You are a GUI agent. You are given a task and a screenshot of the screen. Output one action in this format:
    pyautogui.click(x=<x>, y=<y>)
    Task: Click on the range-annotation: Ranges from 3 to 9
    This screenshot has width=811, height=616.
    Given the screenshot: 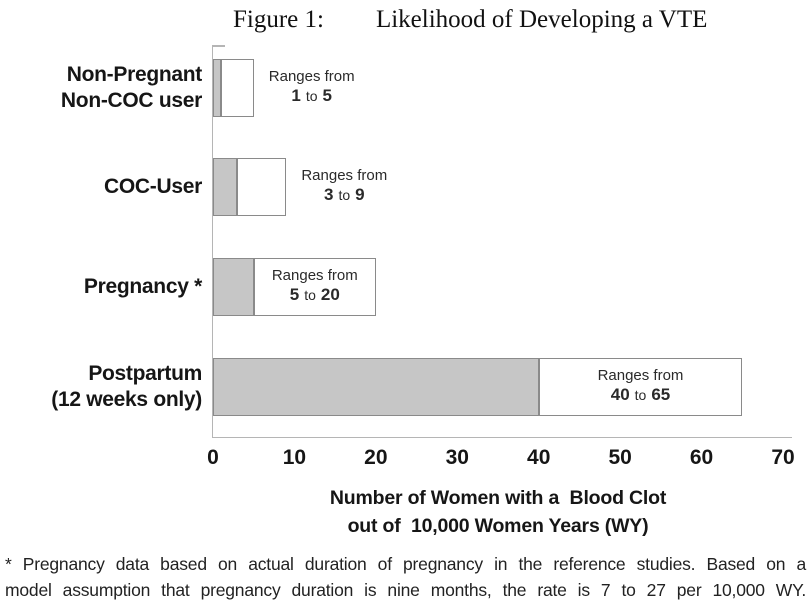 What is the action you would take?
    pyautogui.click(x=344, y=186)
    